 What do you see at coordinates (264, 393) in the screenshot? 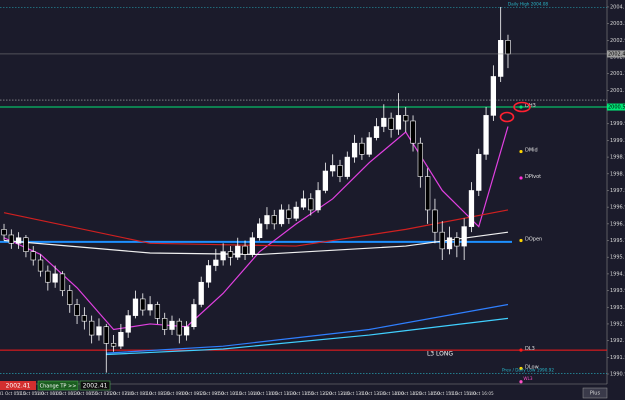
I see `x-tick-label: 31 Oct 11:05` at bounding box center [264, 393].